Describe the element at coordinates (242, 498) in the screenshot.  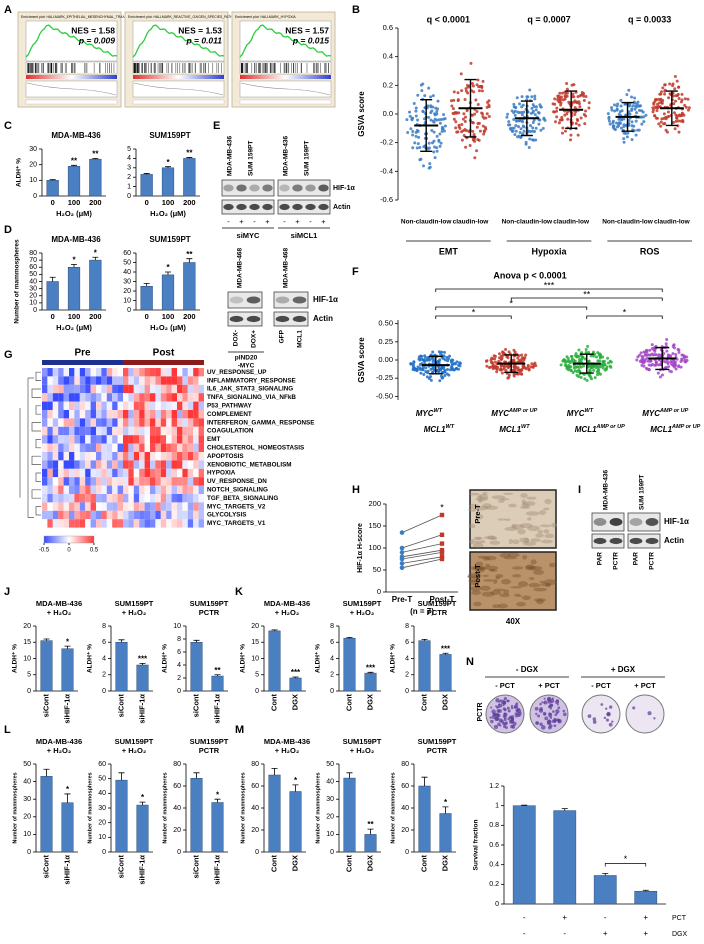
I see `gene-label: TGF_BETA_SIGNALING` at that location.